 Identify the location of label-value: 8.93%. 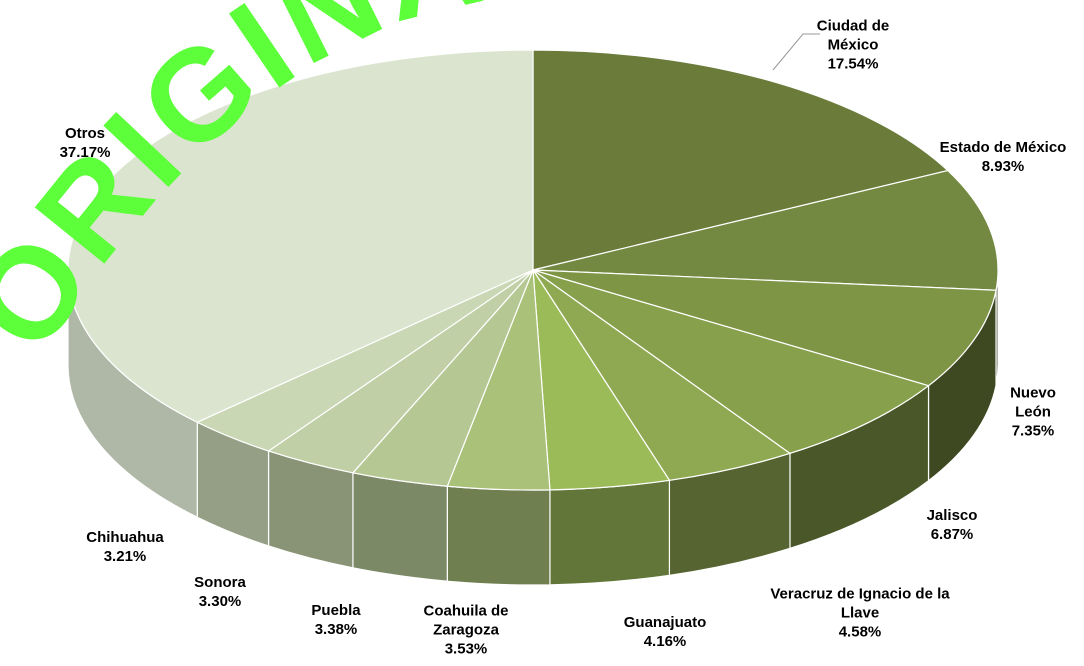
(1003, 166).